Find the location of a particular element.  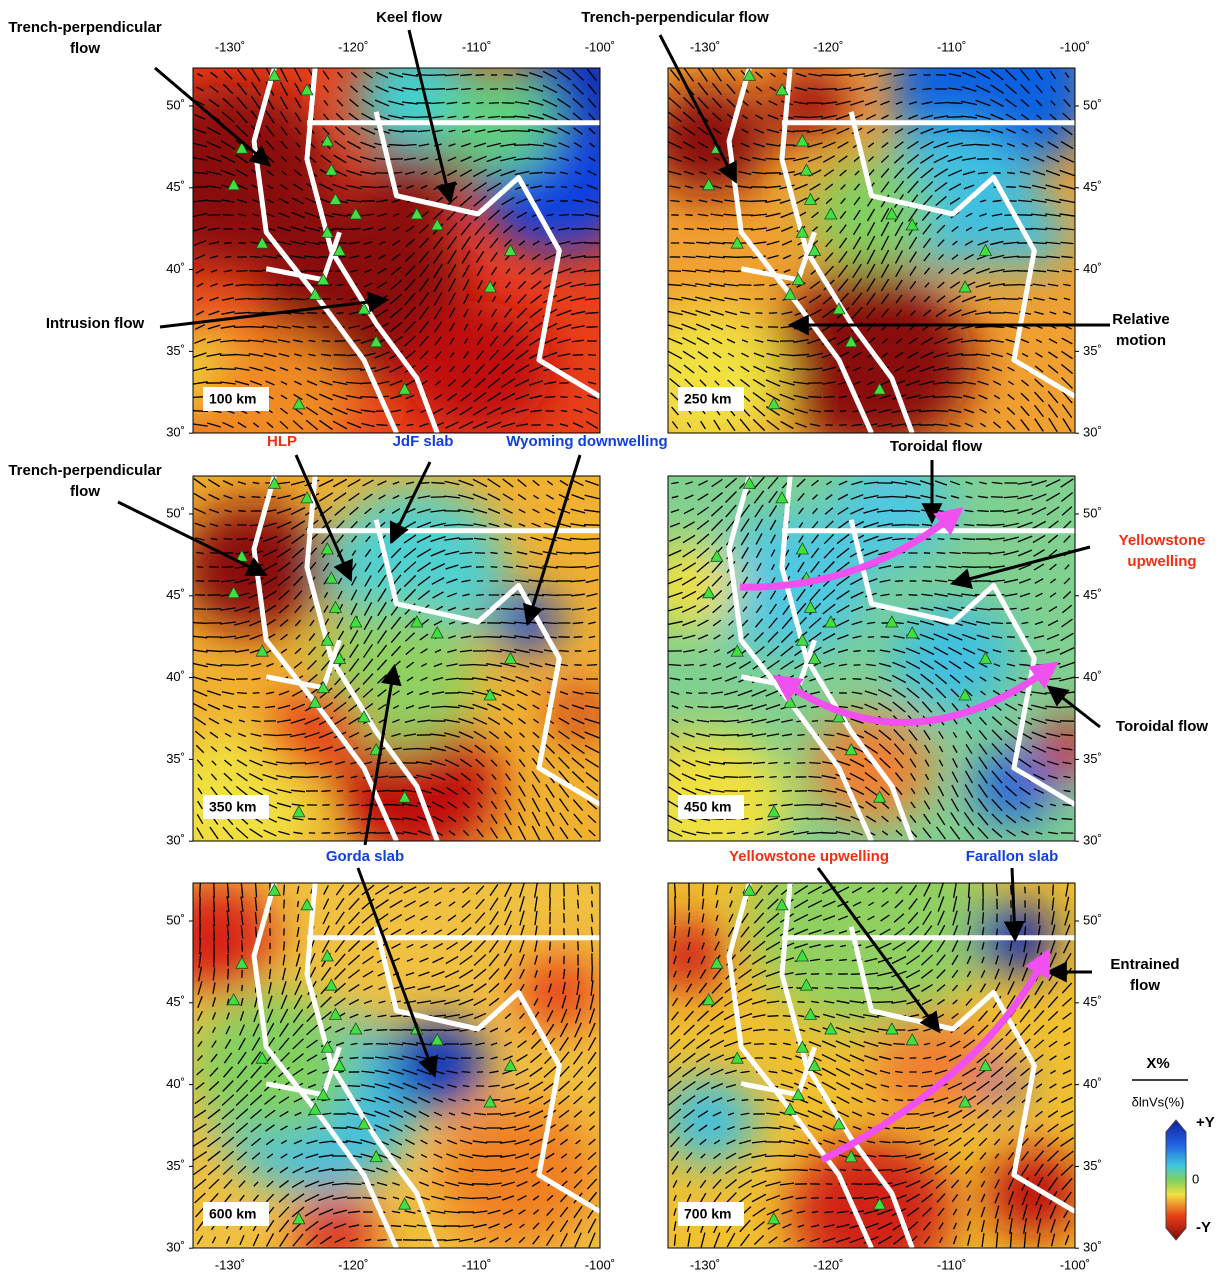

anomaly-blob is located at coordinates (708, 378).